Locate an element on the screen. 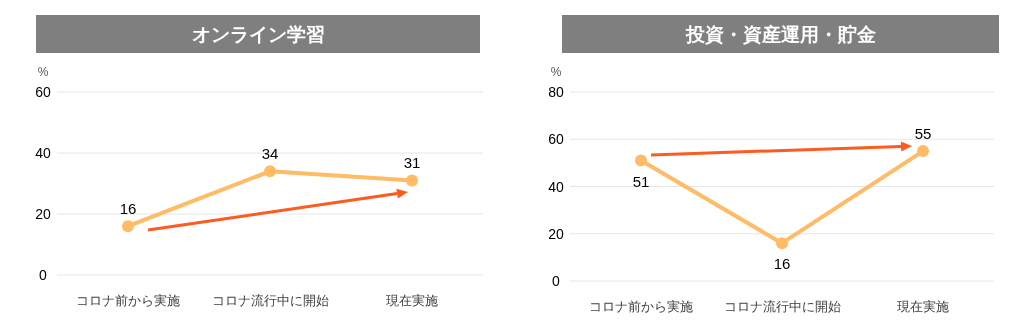 The width and height of the screenshot is (1032, 322). data-label: 51 is located at coordinates (641, 181).